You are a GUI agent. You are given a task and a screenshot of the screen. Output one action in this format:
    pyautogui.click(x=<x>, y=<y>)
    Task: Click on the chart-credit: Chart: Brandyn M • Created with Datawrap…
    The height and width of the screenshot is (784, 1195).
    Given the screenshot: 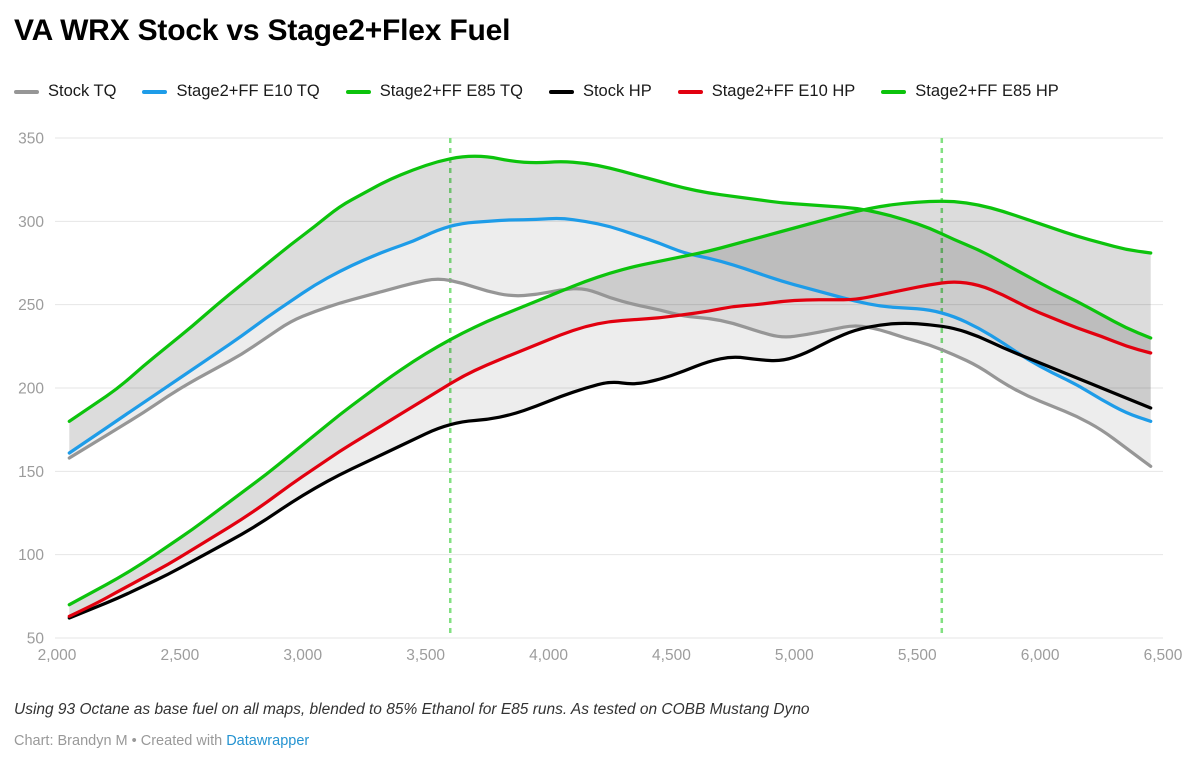 What is the action you would take?
    pyautogui.click(x=161, y=741)
    